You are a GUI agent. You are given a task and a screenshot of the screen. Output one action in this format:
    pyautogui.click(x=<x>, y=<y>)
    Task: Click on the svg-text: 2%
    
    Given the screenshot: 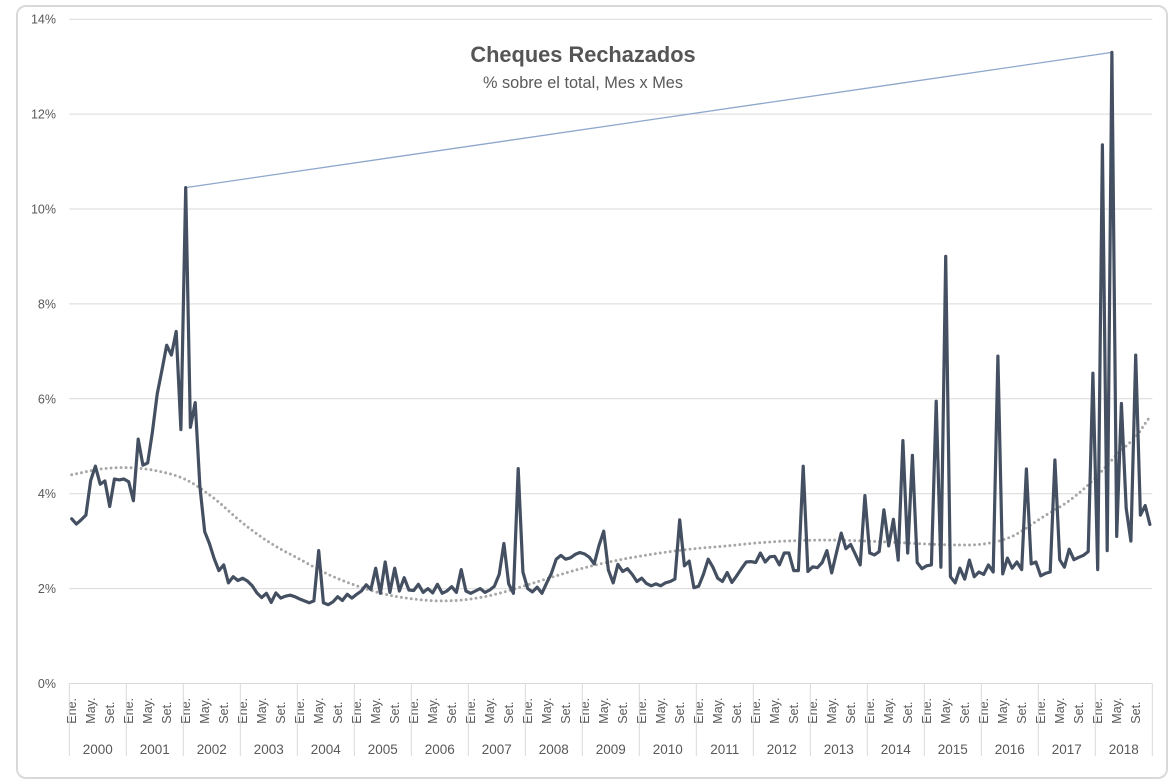 What is the action you would take?
    pyautogui.click(x=47, y=589)
    